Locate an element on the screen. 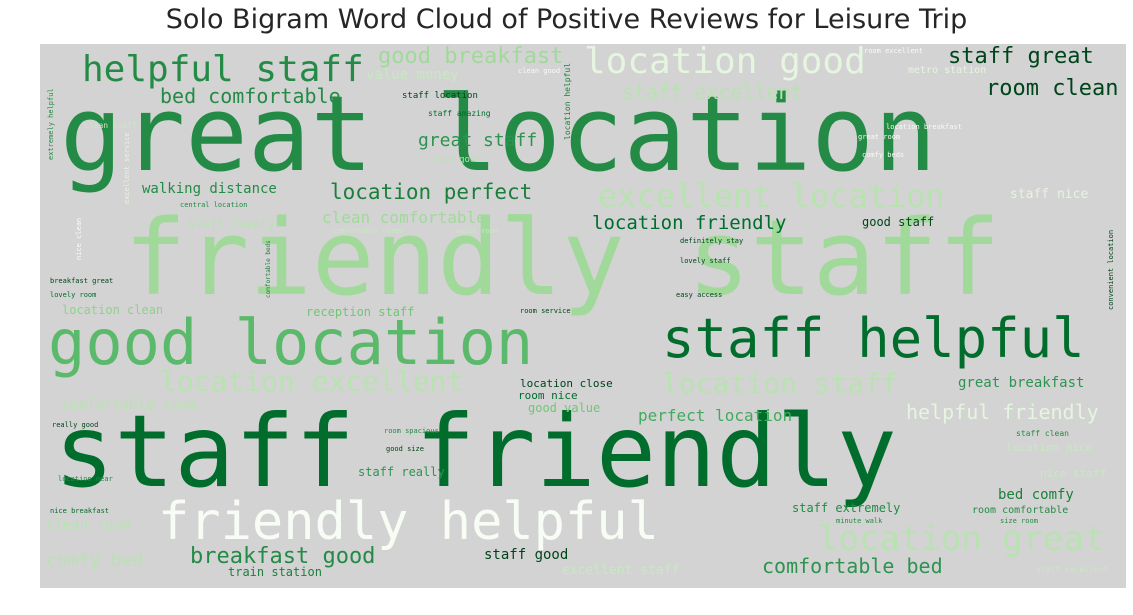 Image resolution: width=1133 pixels, height=615 pixels. word-location-breakfast: location breakfast is located at coordinates (924, 127).